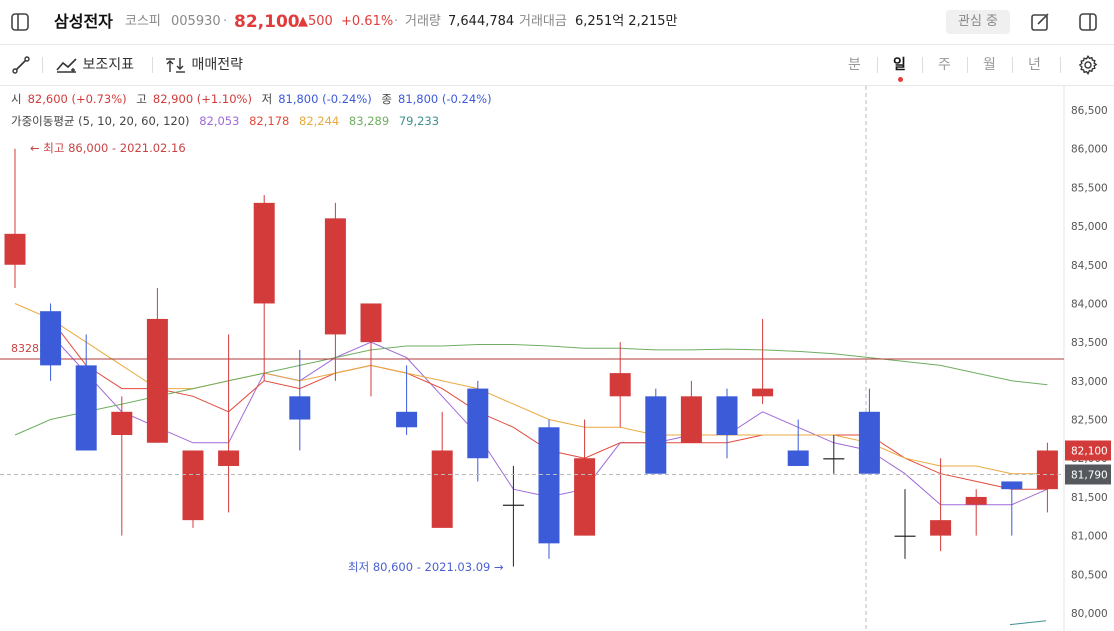 Image resolution: width=1114 pixels, height=631 pixels. Describe the element at coordinates (217, 65) in the screenshot. I see `strategy-label: 매매전략` at that location.